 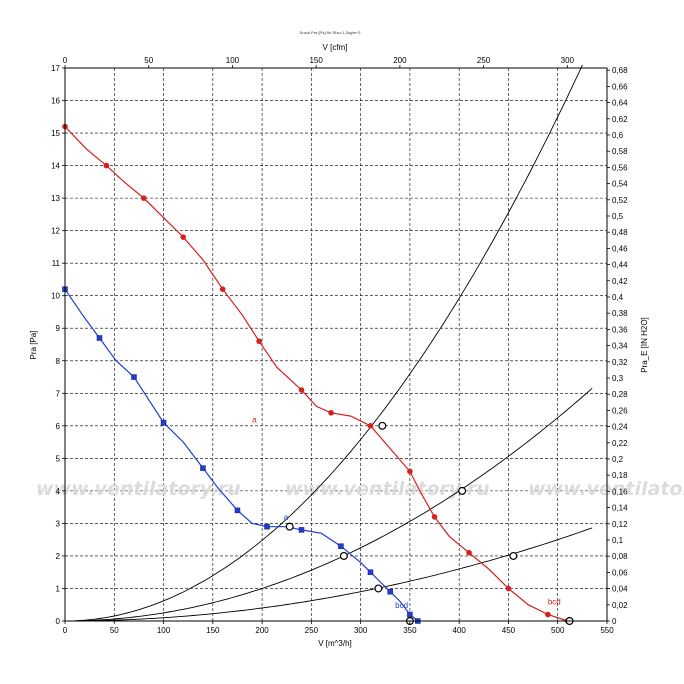 What do you see at coordinates (55, 133) in the screenshot?
I see `y-tick-label: 15` at bounding box center [55, 133].